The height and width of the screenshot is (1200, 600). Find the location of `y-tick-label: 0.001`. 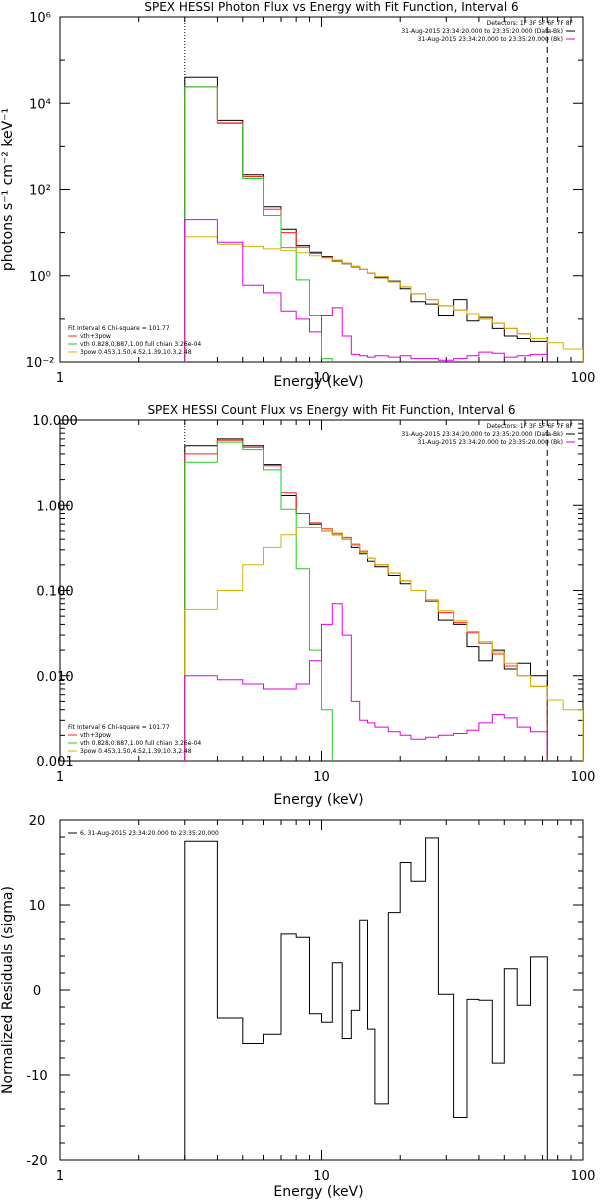

y-tick-label: 0.001 is located at coordinates (54, 762).